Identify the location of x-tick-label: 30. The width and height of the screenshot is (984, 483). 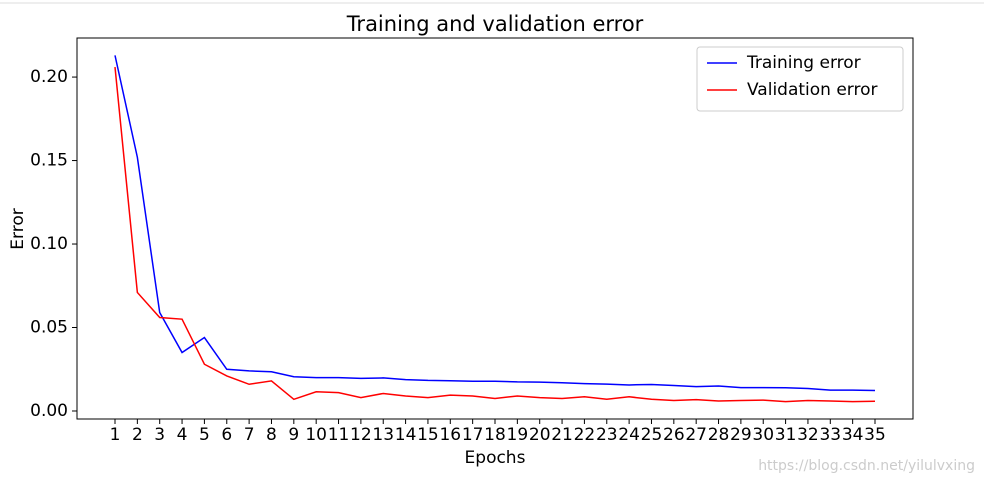
(763, 435).